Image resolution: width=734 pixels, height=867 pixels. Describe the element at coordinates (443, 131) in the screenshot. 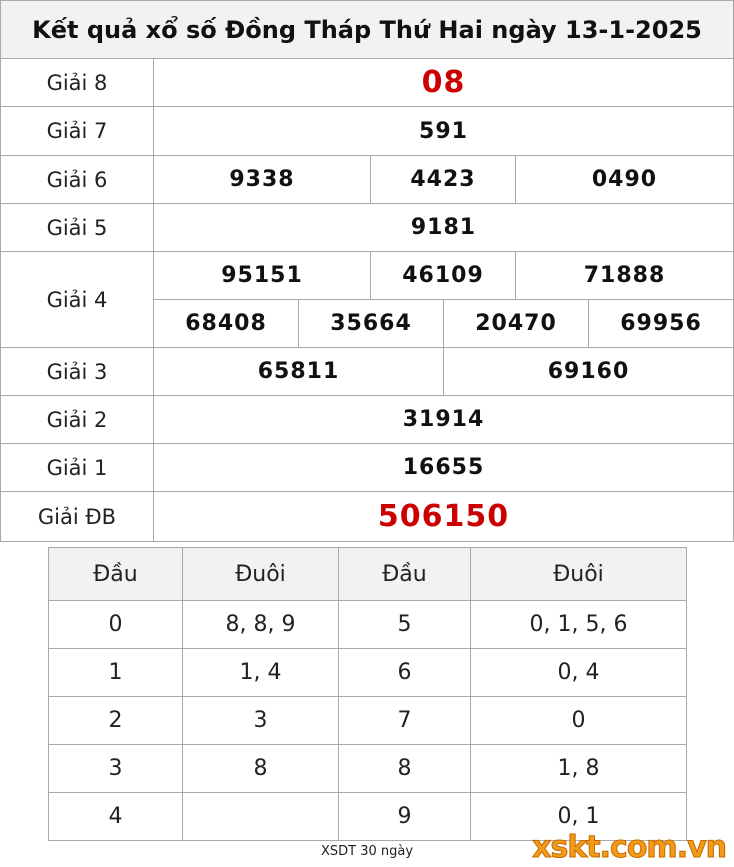

I see `prize-number: 591` at that location.